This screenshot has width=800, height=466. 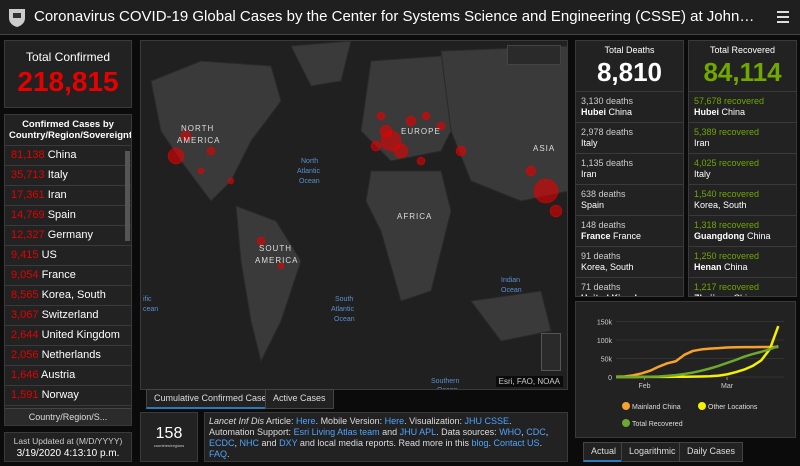 I want to click on list-row: 35,713 Italy, so click(x=68, y=176).